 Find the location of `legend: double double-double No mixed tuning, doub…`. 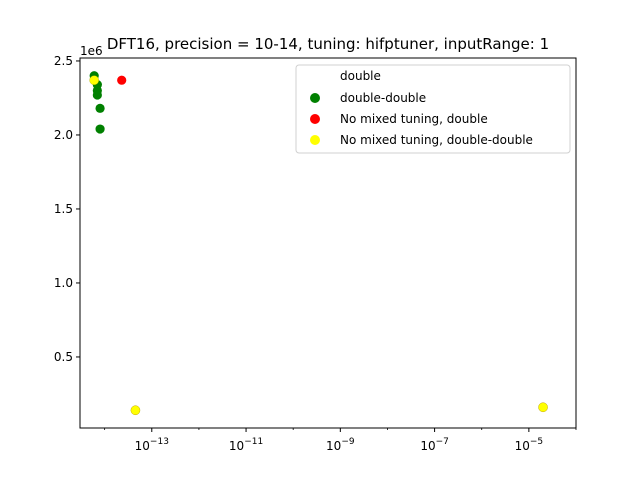

legend: double double-double No mixed tuning, doub… is located at coordinates (433, 109).